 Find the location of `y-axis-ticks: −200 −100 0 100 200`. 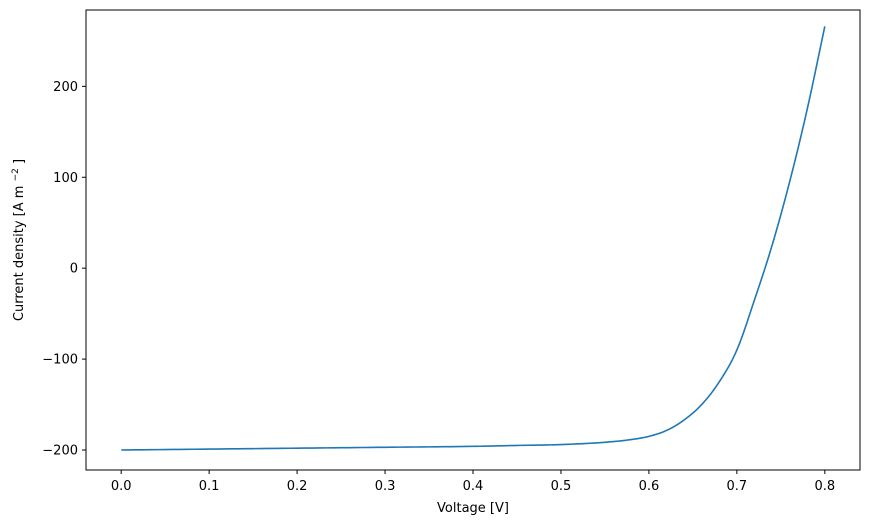

y-axis-ticks: −200 −100 0 100 200 is located at coordinates (64, 269).